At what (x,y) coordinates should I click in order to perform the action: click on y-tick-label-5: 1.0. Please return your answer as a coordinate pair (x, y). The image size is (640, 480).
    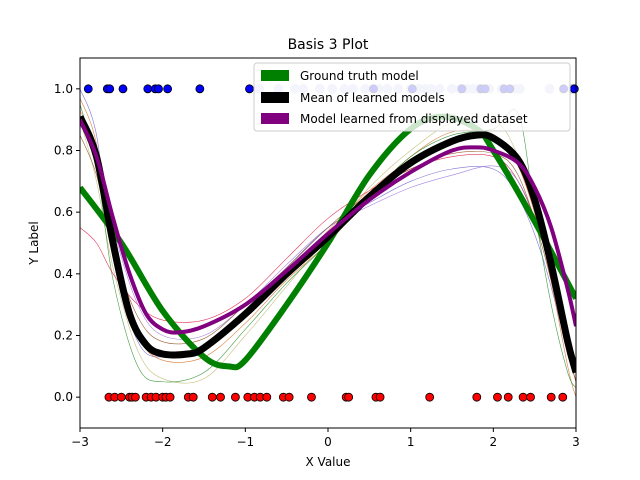
    Looking at the image, I should click on (63, 89).